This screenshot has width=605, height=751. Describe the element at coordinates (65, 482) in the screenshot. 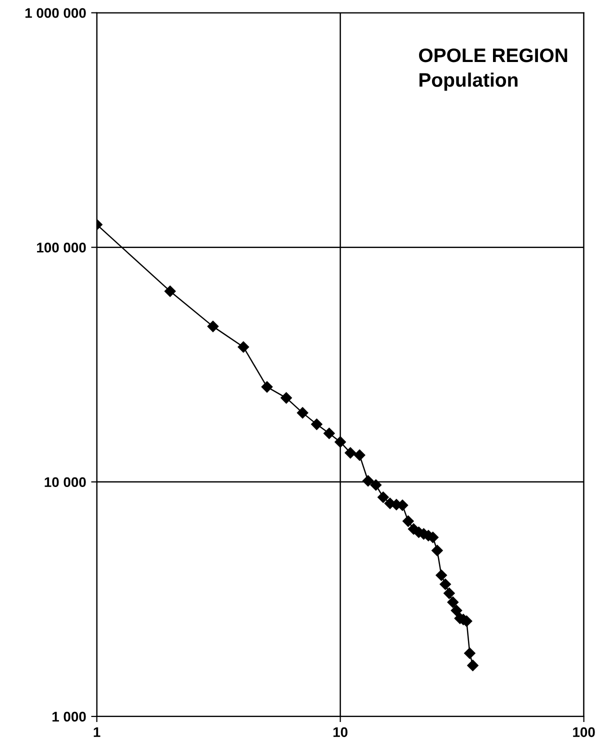

I see `y-tick-label: 10 000` at that location.